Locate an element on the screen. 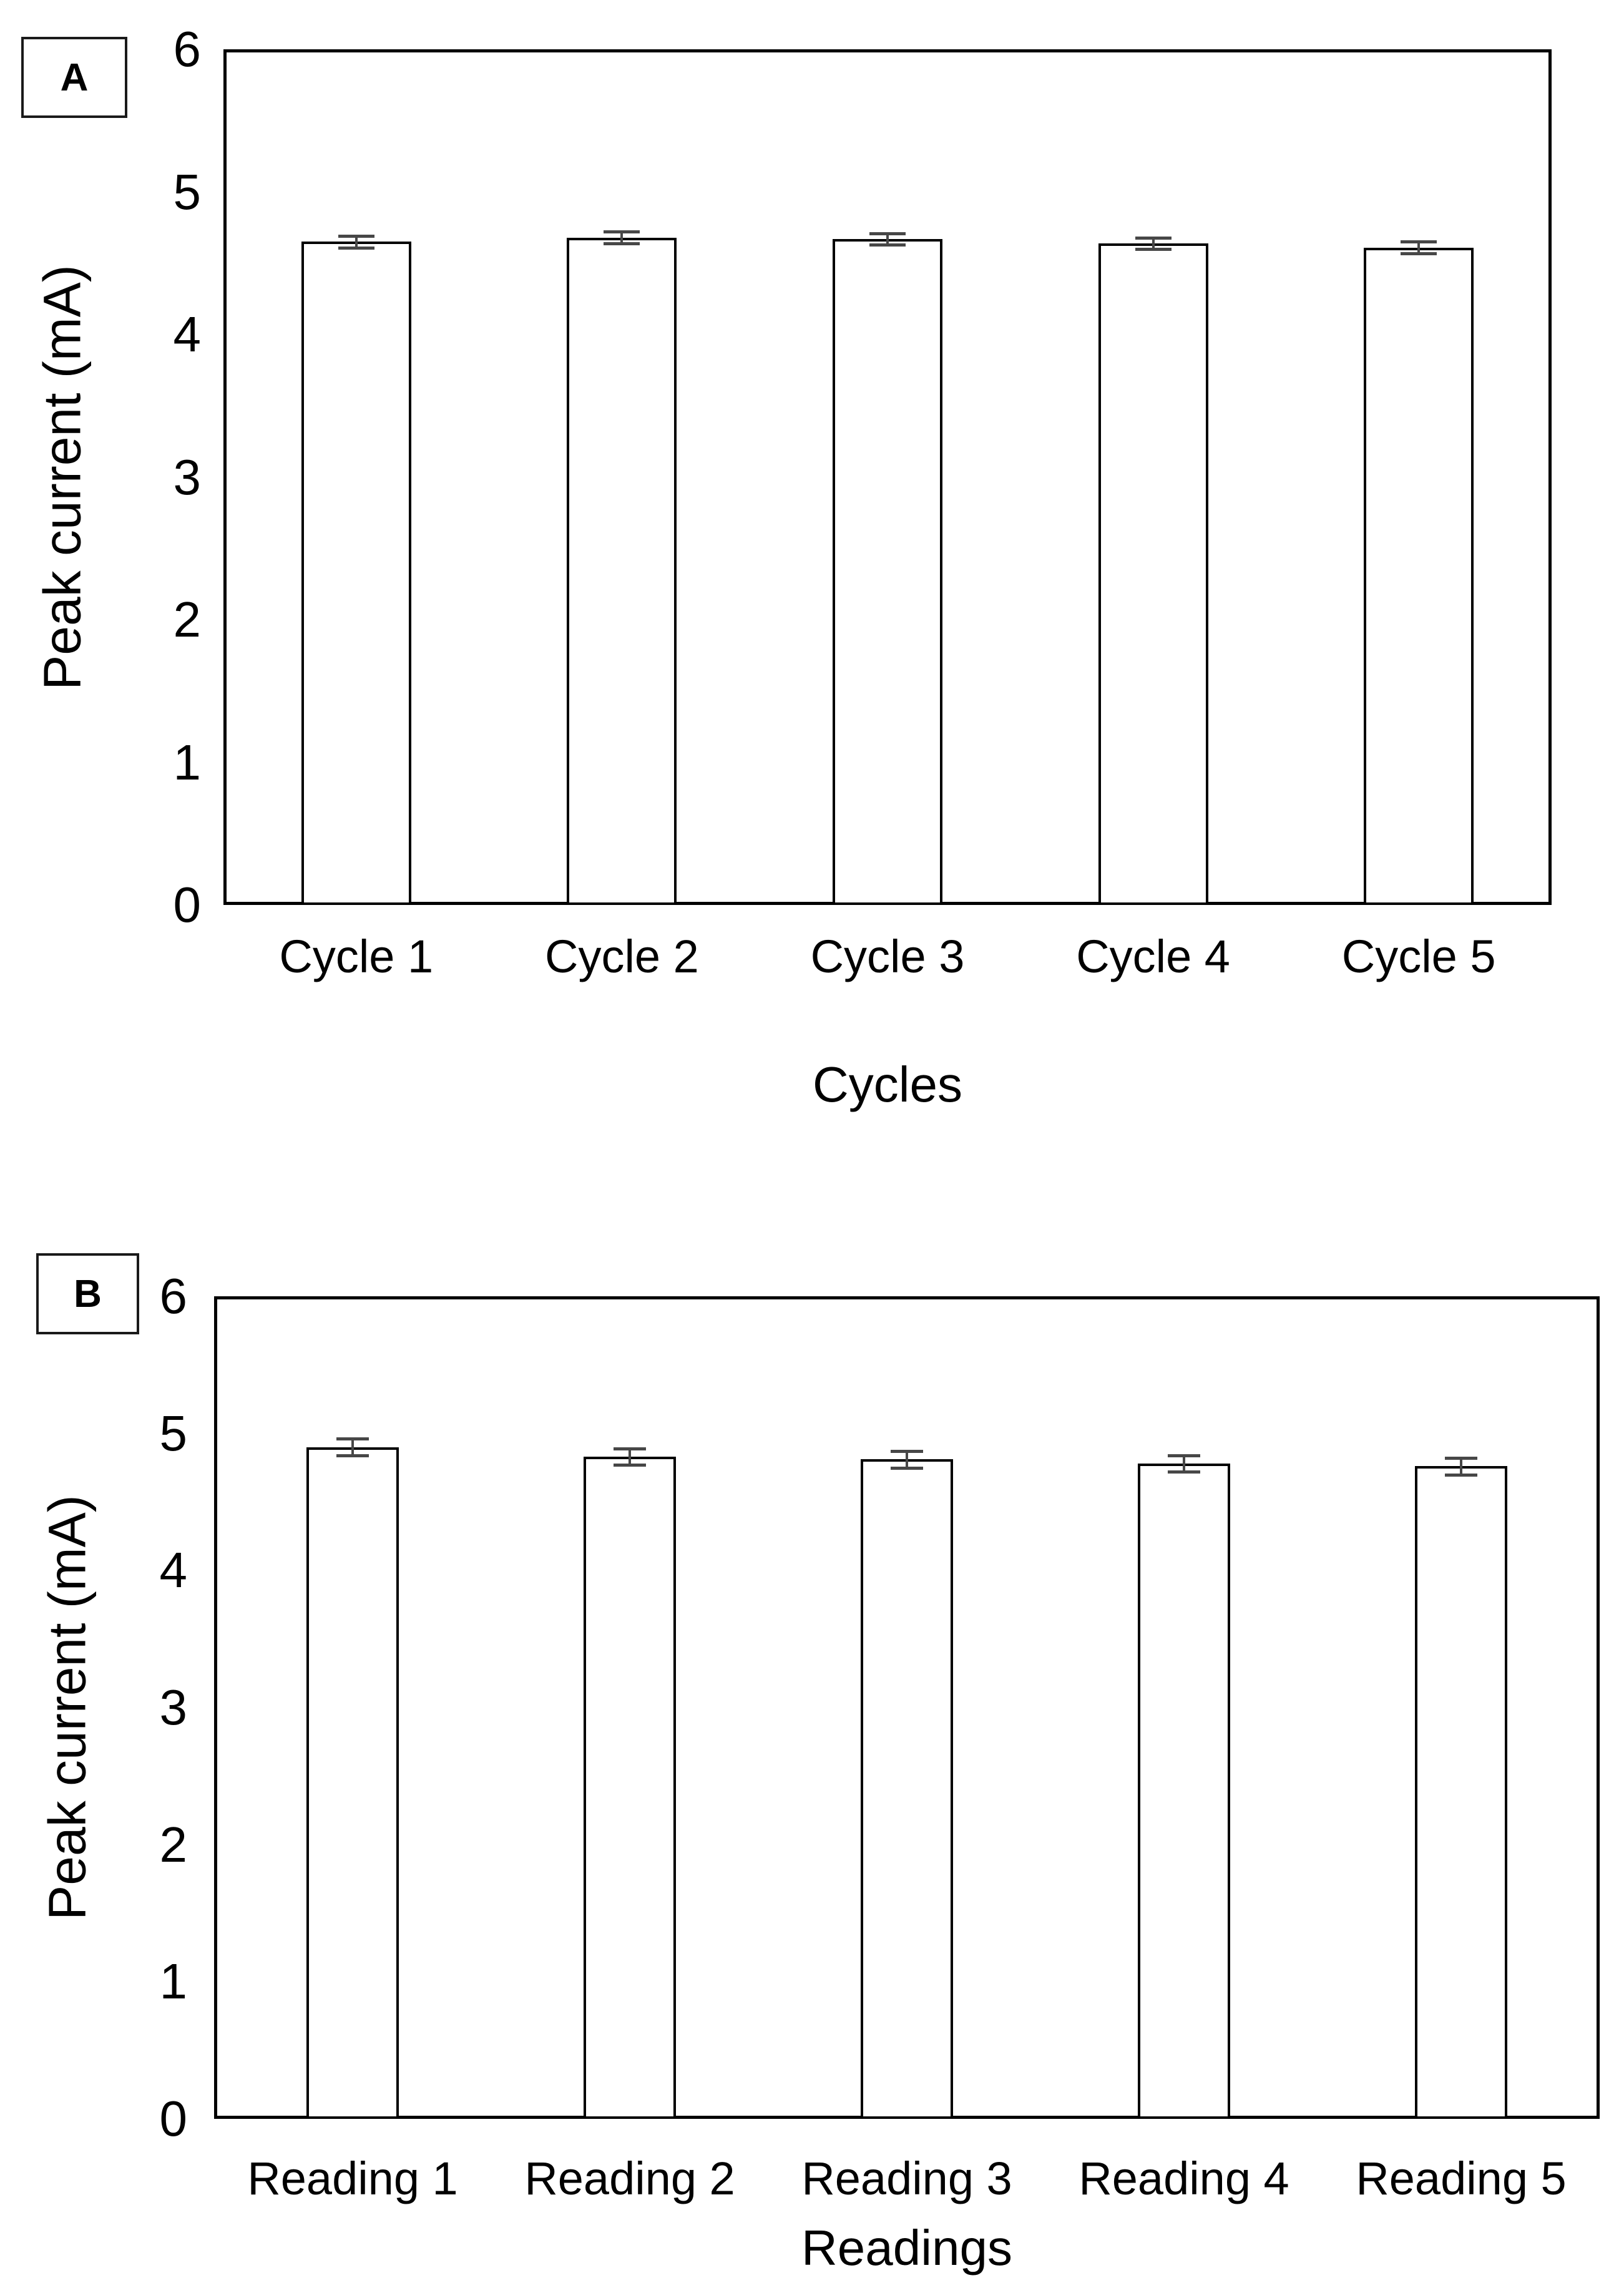 Image resolution: width=1624 pixels, height=2288 pixels. panel-a-x-axis-title: Cycles is located at coordinates (888, 1084).